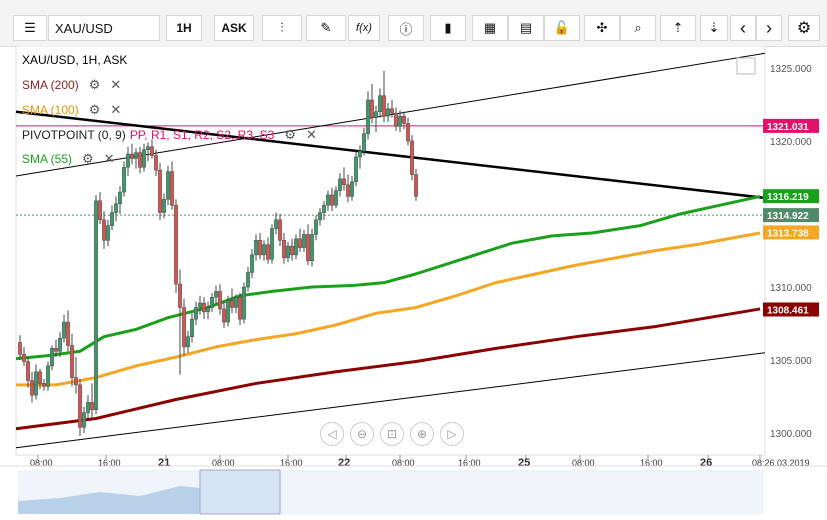 This screenshot has width=827, height=520. What do you see at coordinates (311, 134) in the screenshot?
I see `pivot-close-icon: ✕` at bounding box center [311, 134].